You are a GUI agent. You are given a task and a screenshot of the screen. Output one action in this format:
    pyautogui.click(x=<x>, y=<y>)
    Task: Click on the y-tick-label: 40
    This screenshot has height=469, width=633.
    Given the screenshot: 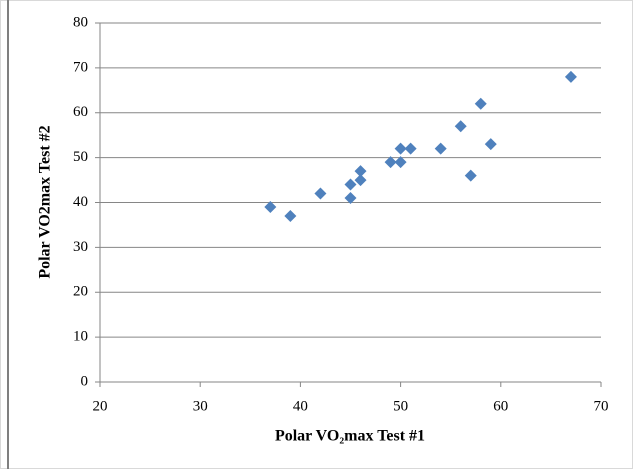 What is the action you would take?
    pyautogui.click(x=80, y=202)
    